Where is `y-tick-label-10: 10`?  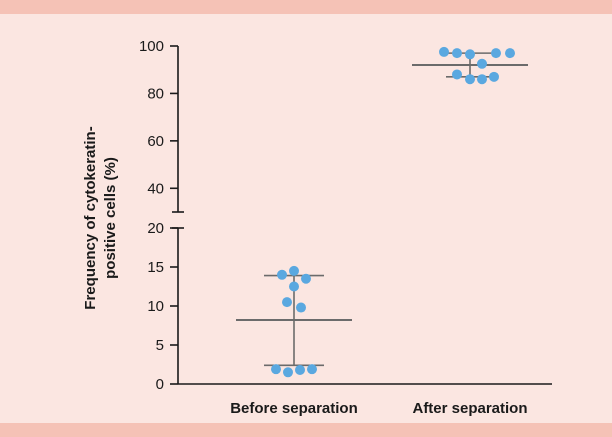 y-tick-label-10: 10 is located at coordinates (155, 306).